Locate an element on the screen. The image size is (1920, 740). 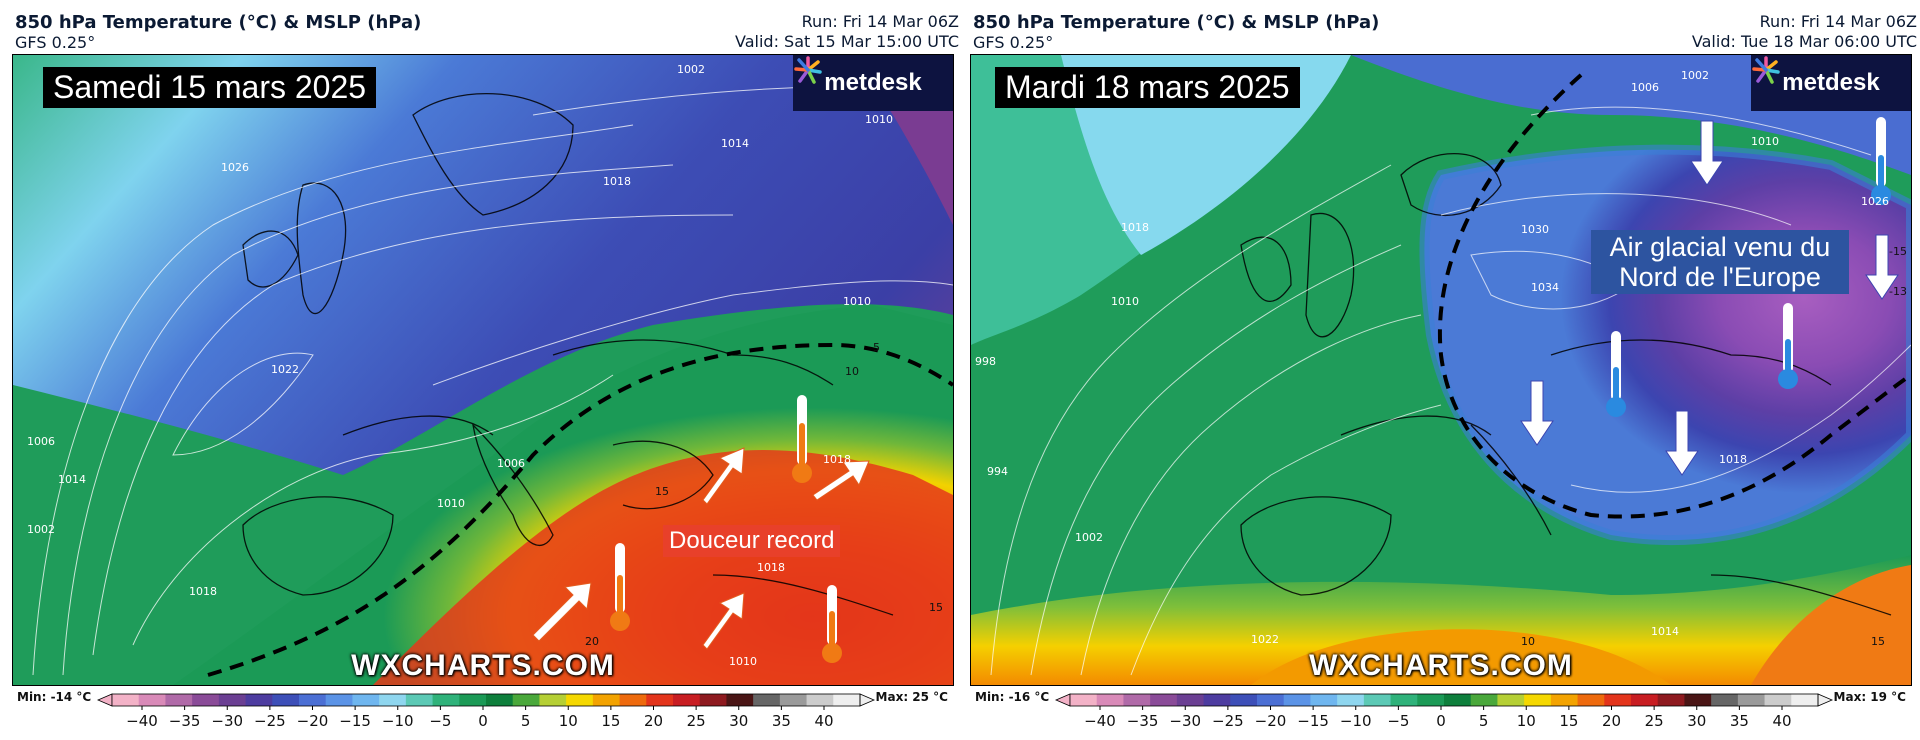
colorbar-tick-label: −30 is located at coordinates (1185, 721).